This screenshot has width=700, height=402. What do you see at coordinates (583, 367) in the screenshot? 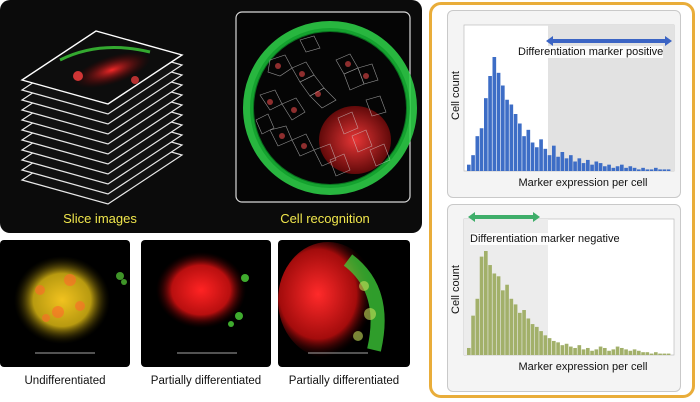
I see `negative-x-axis-label: Marker expression per cell` at bounding box center [583, 367].